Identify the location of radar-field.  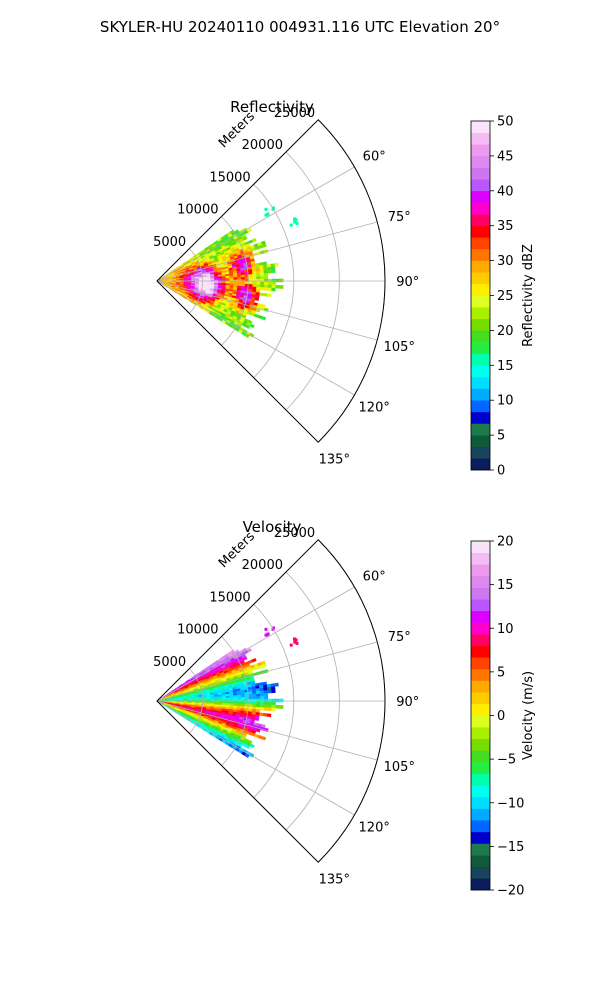
(227, 692).